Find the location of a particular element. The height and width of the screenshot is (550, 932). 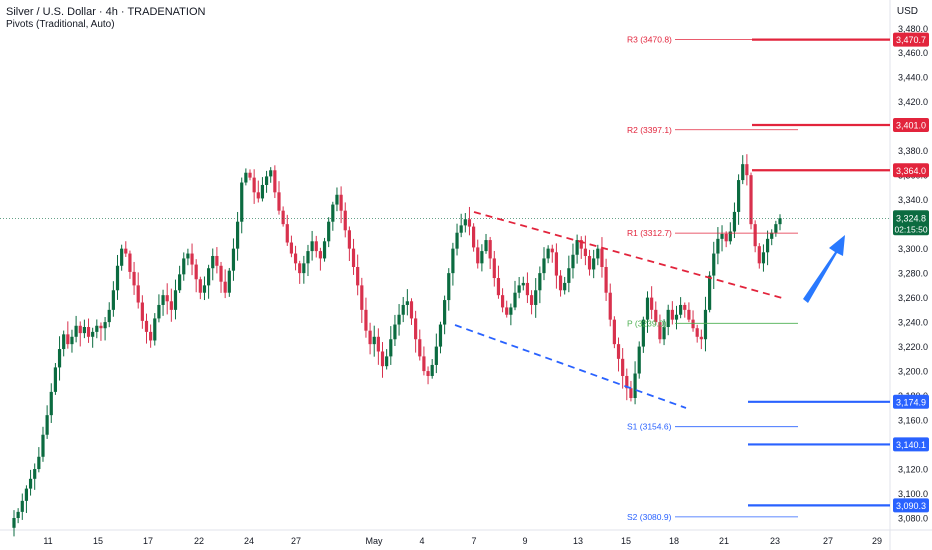

indicator-label: Pivots (Traditional, Auto) is located at coordinates (60, 24).